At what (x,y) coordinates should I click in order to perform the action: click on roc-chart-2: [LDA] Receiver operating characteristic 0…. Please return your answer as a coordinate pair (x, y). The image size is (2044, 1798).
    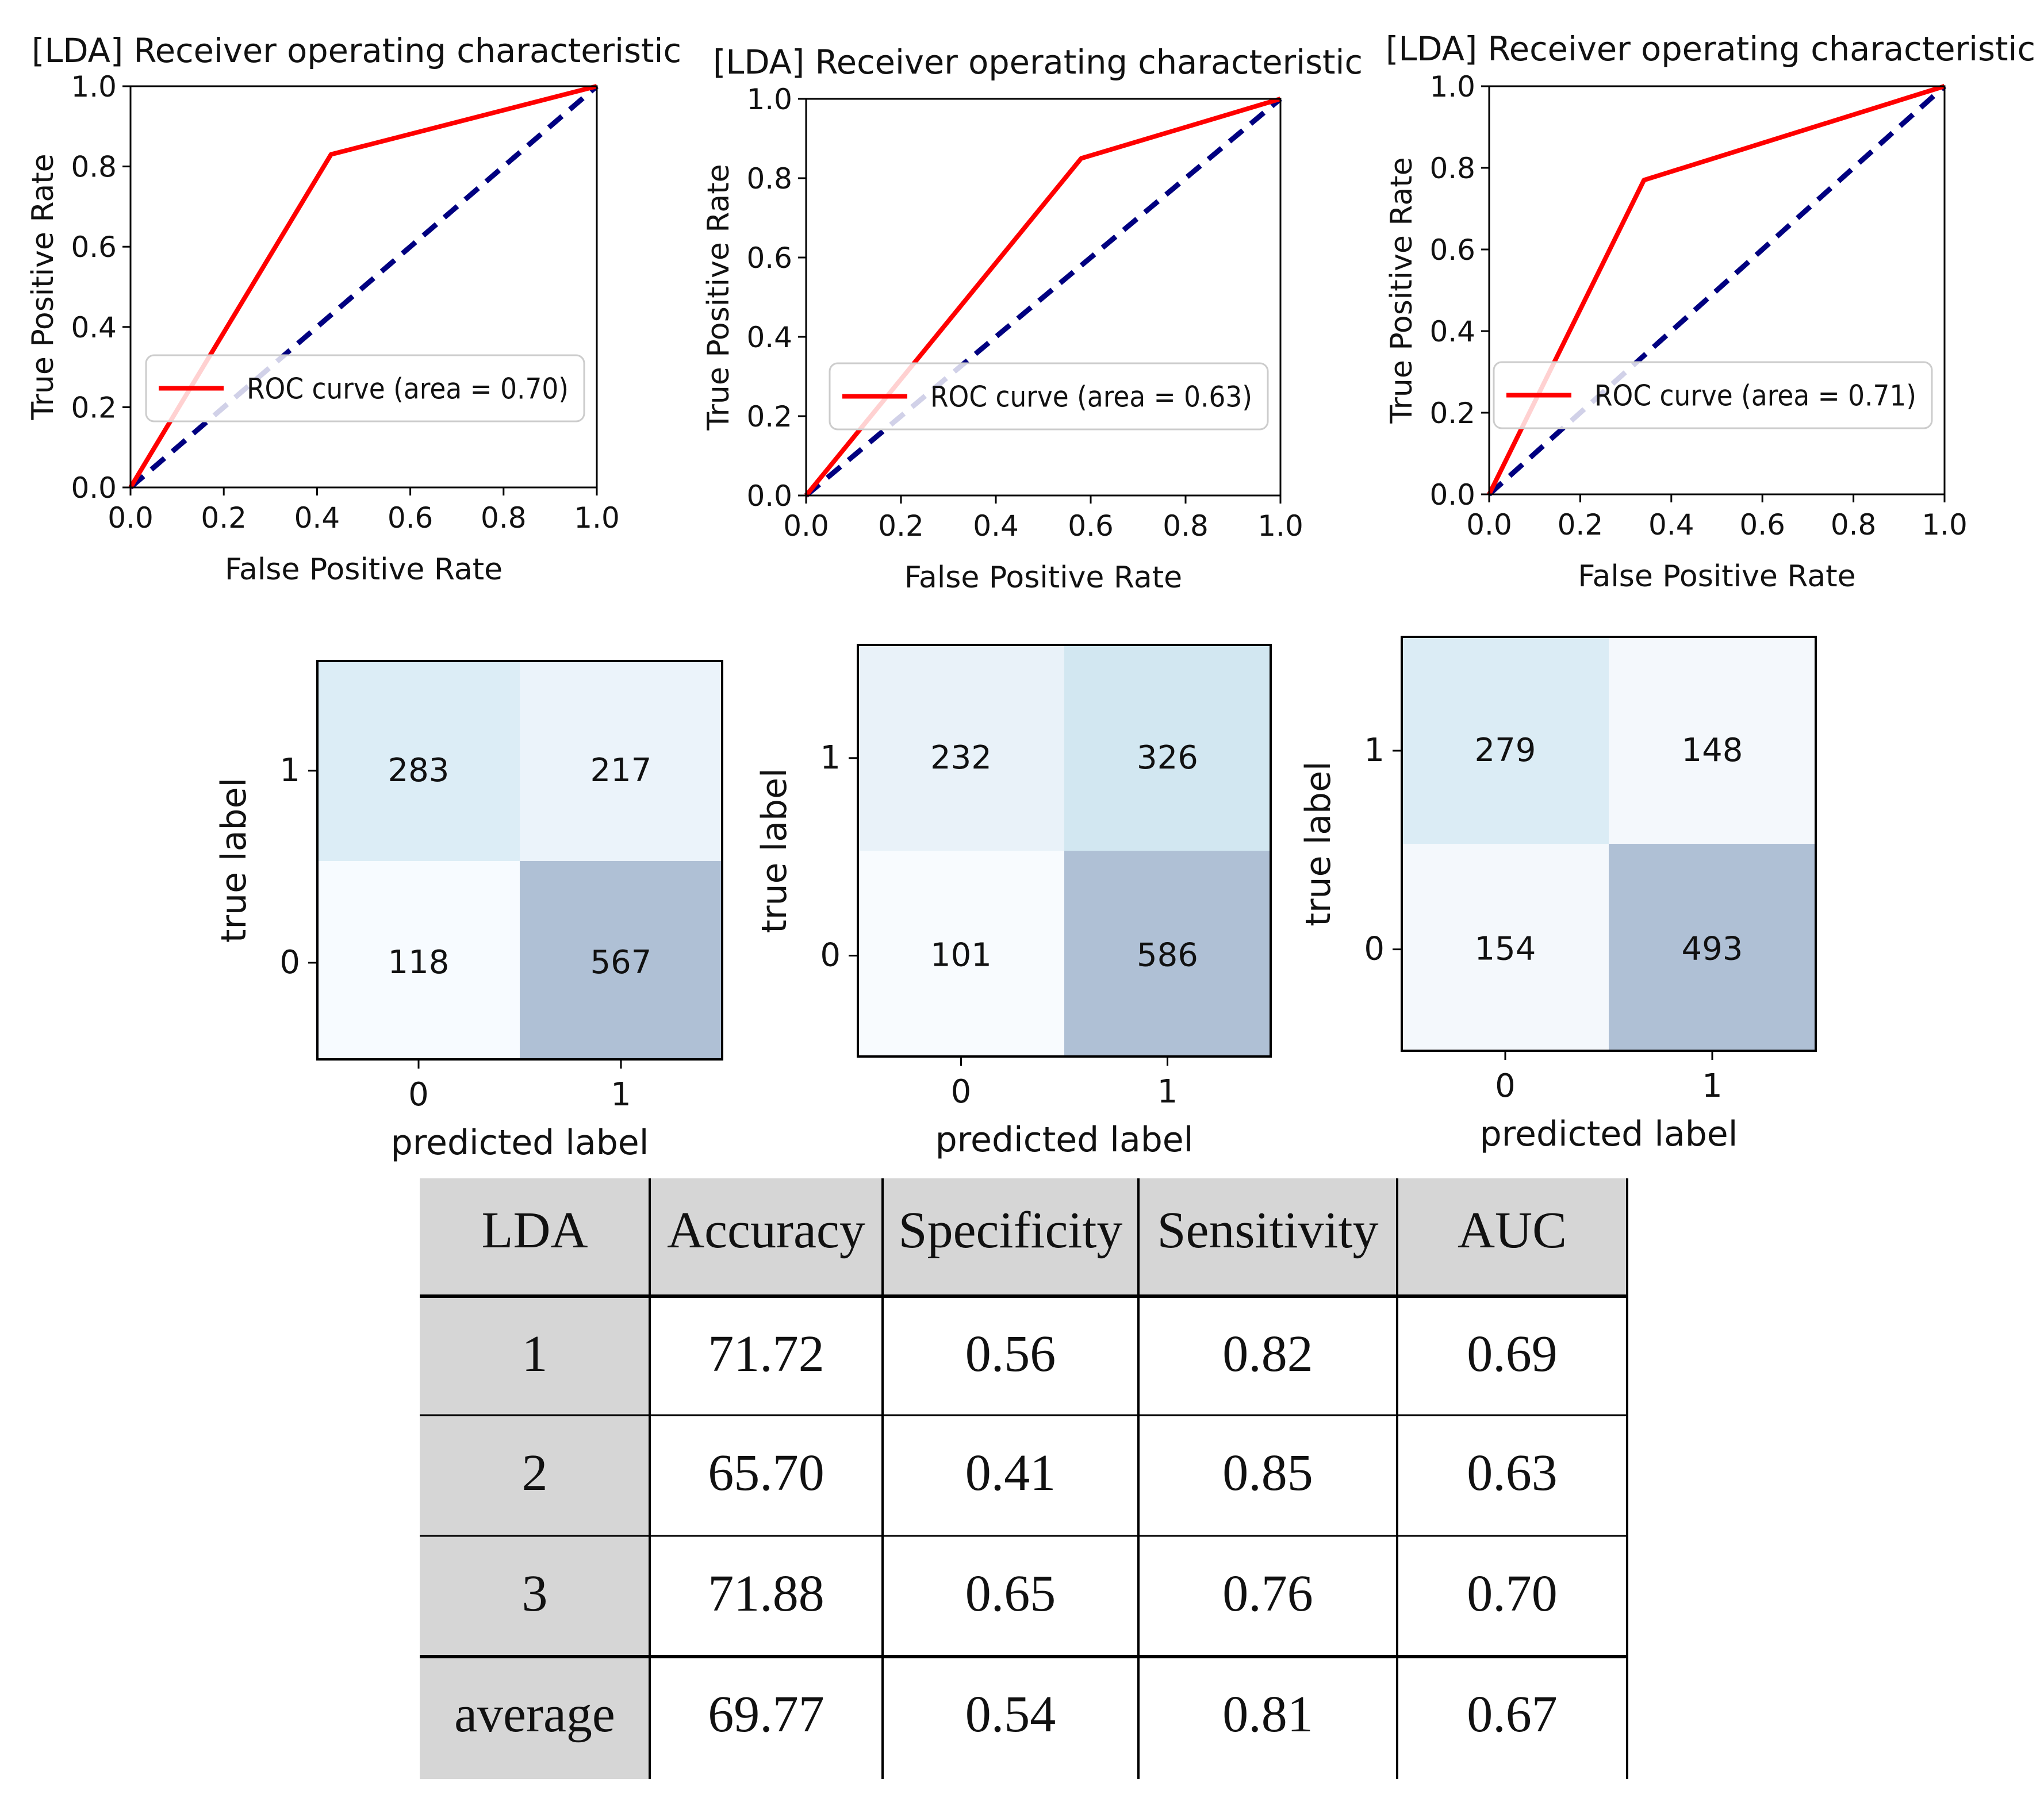
    Looking at the image, I should click on (1032, 319).